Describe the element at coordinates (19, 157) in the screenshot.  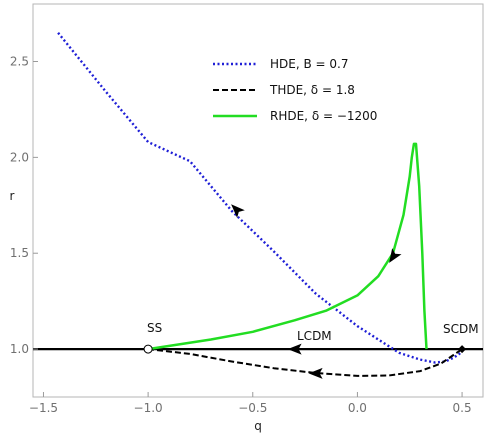
I see `y-tick-label: 2.0` at that location.